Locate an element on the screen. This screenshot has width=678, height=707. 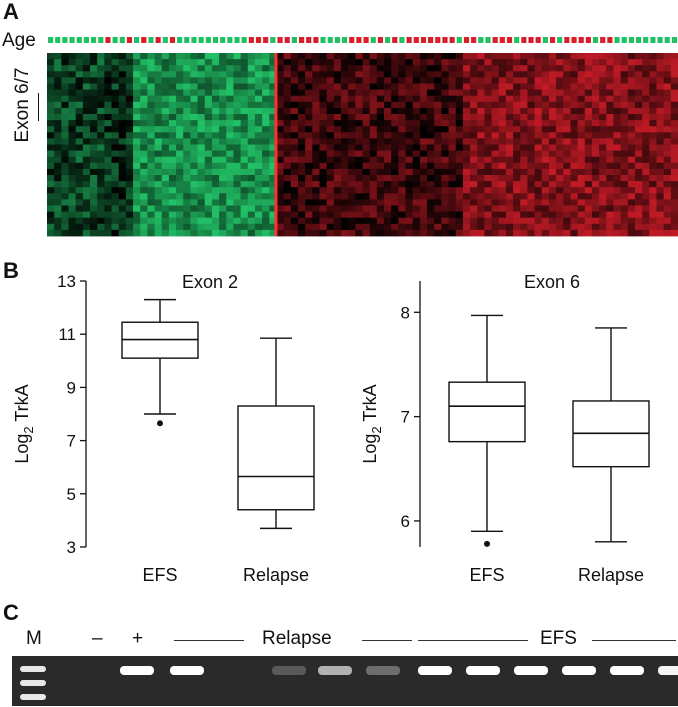
negative-control-label: – is located at coordinates (97, 638).